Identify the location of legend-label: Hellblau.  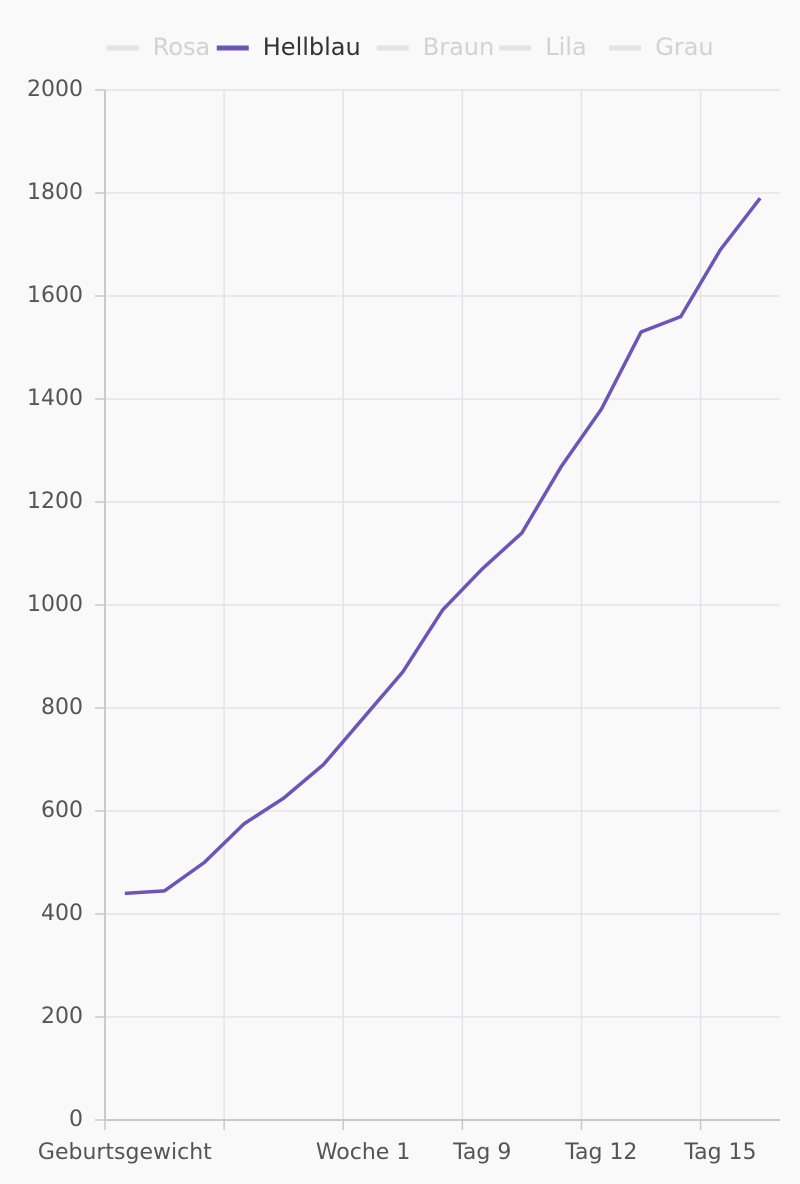
(312, 47).